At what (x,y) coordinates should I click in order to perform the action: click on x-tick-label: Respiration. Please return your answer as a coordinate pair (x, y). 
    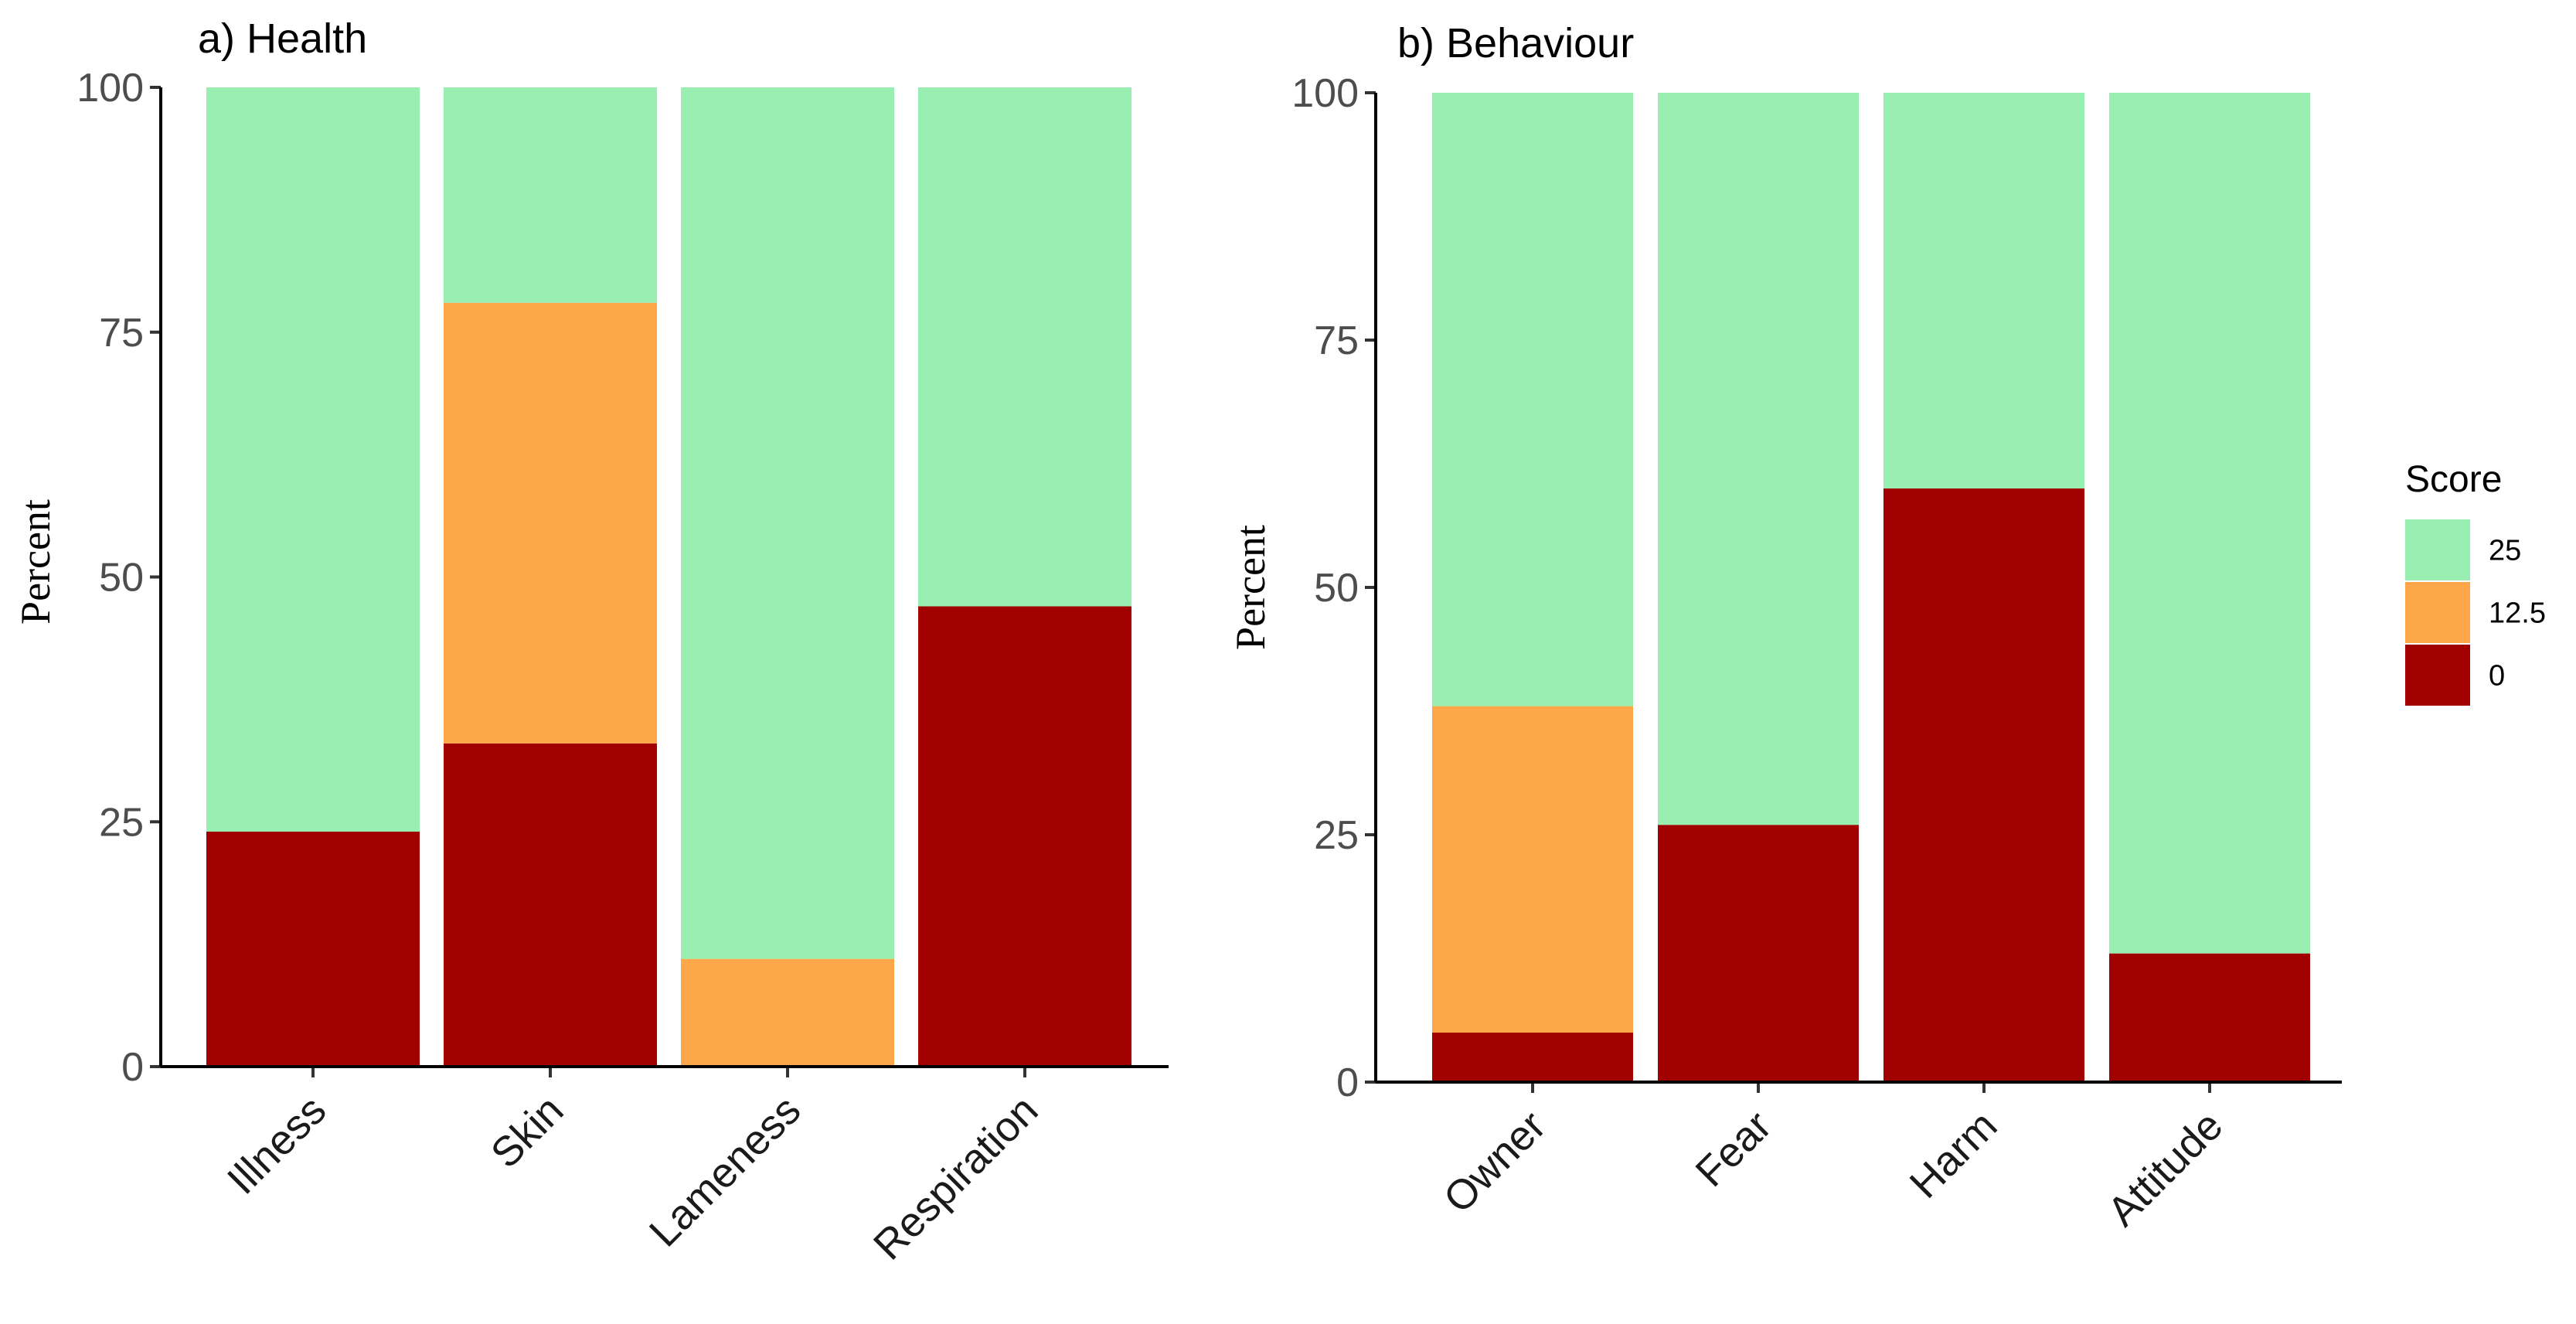
    Looking at the image, I should click on (956, 1178).